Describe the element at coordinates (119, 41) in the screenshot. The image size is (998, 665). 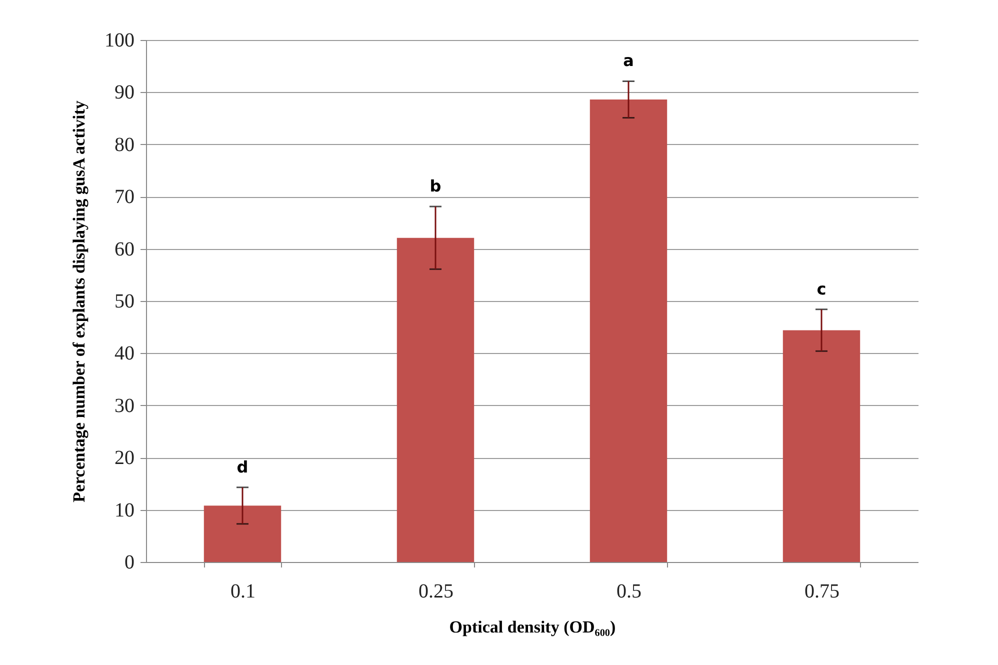
I see `y-tick-label: 100` at that location.